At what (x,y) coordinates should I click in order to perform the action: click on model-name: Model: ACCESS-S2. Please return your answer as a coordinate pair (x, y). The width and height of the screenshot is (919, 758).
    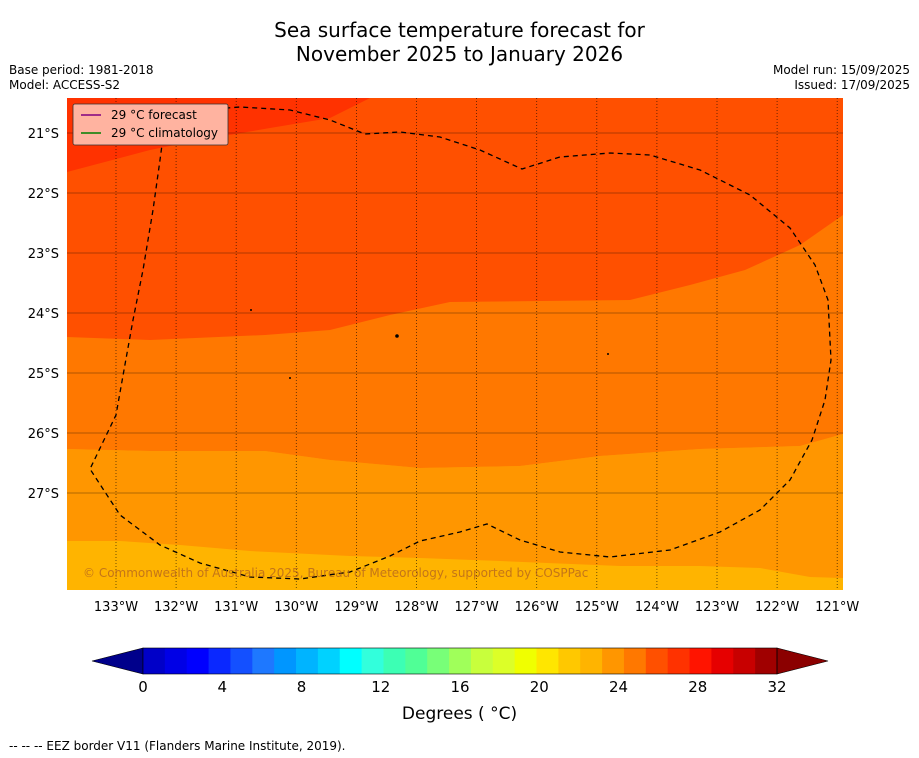
    Looking at the image, I should click on (65, 85).